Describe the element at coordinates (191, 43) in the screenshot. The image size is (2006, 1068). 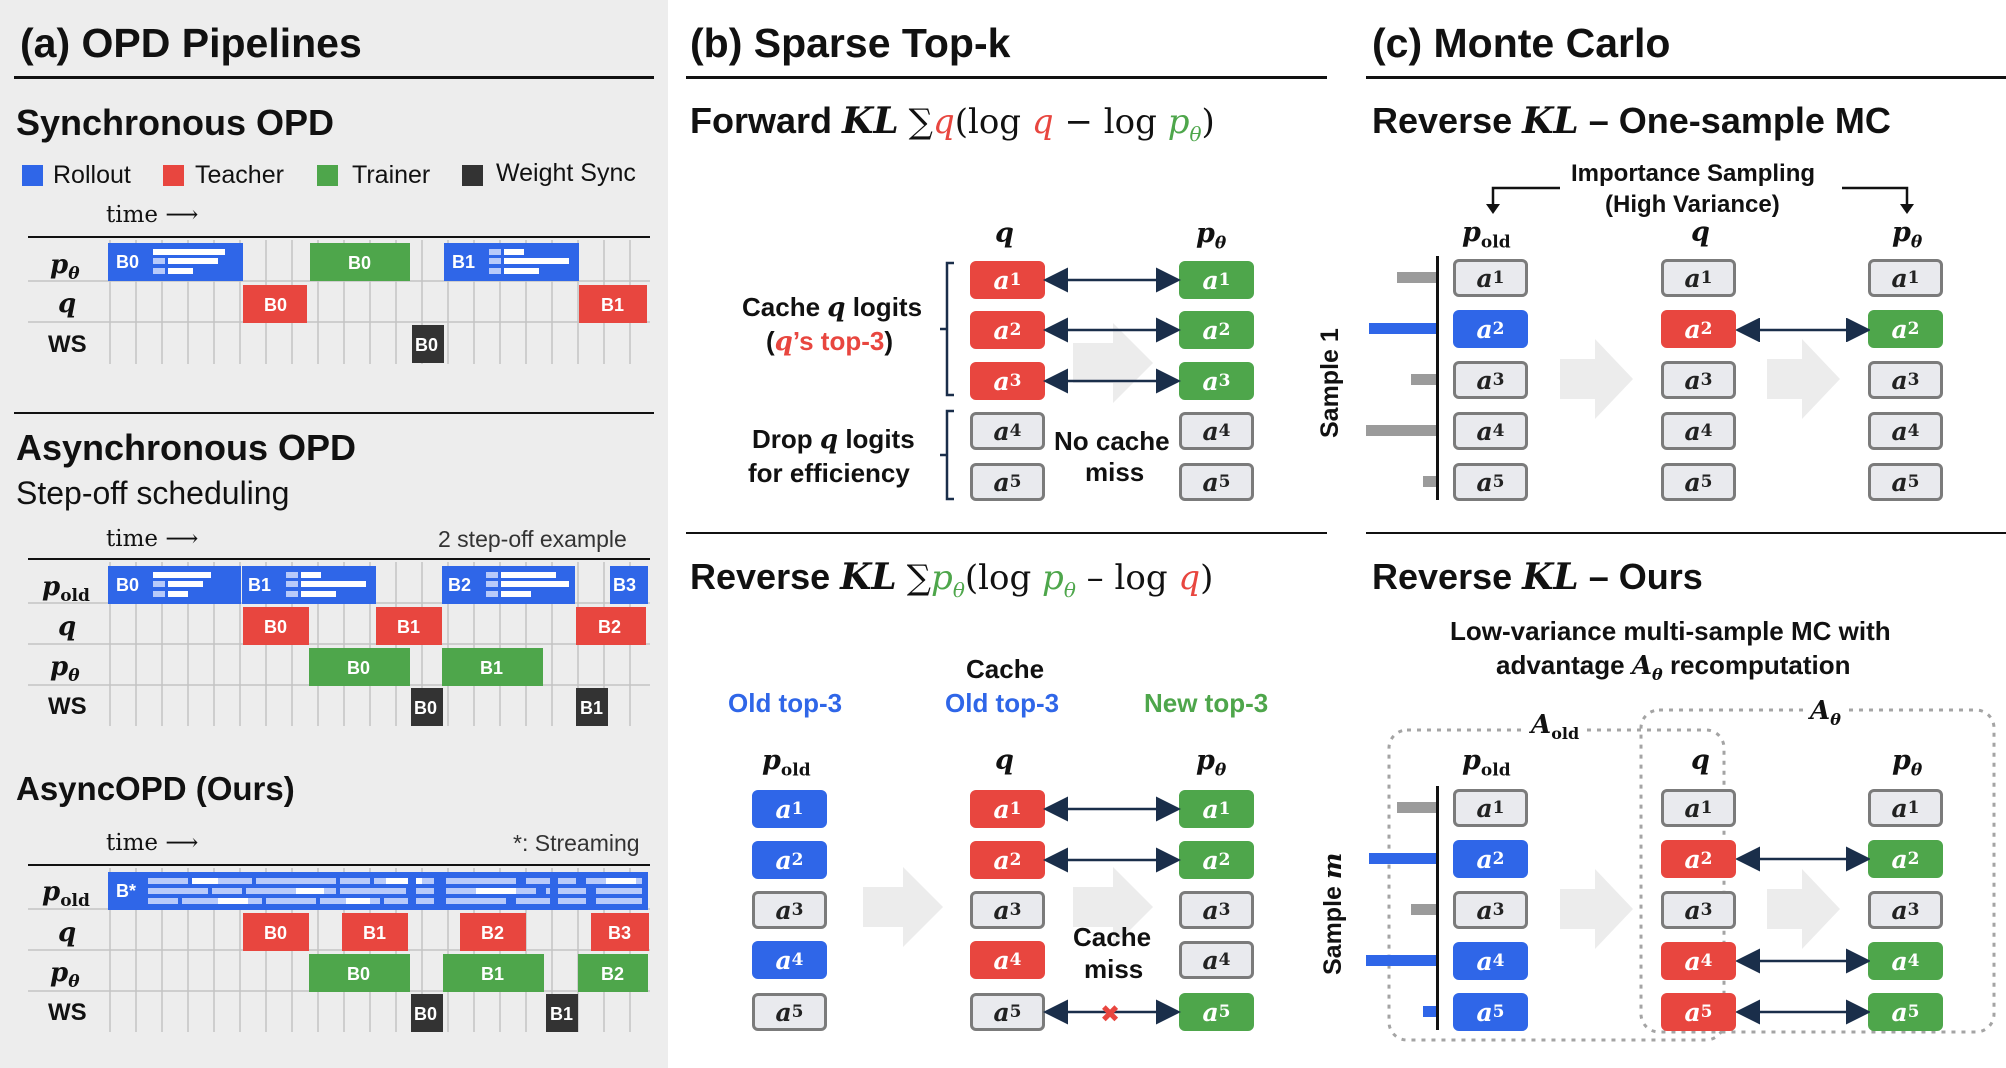
I see `panel-a-title: (a) OPD Pipelines` at that location.